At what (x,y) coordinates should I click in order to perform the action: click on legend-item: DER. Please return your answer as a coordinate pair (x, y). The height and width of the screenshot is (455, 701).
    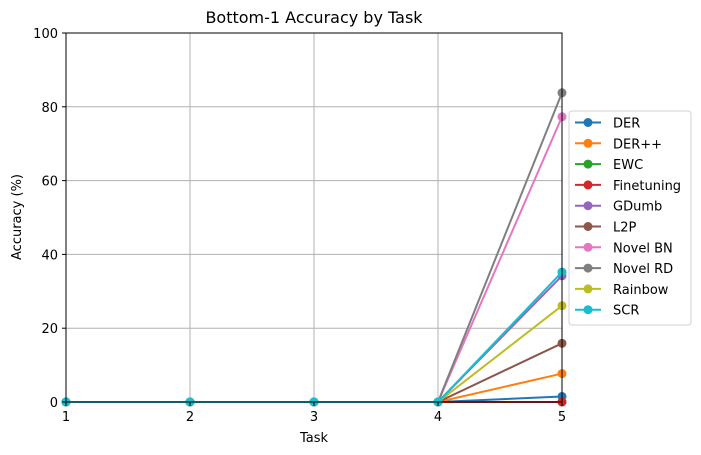
    Looking at the image, I should click on (607, 124).